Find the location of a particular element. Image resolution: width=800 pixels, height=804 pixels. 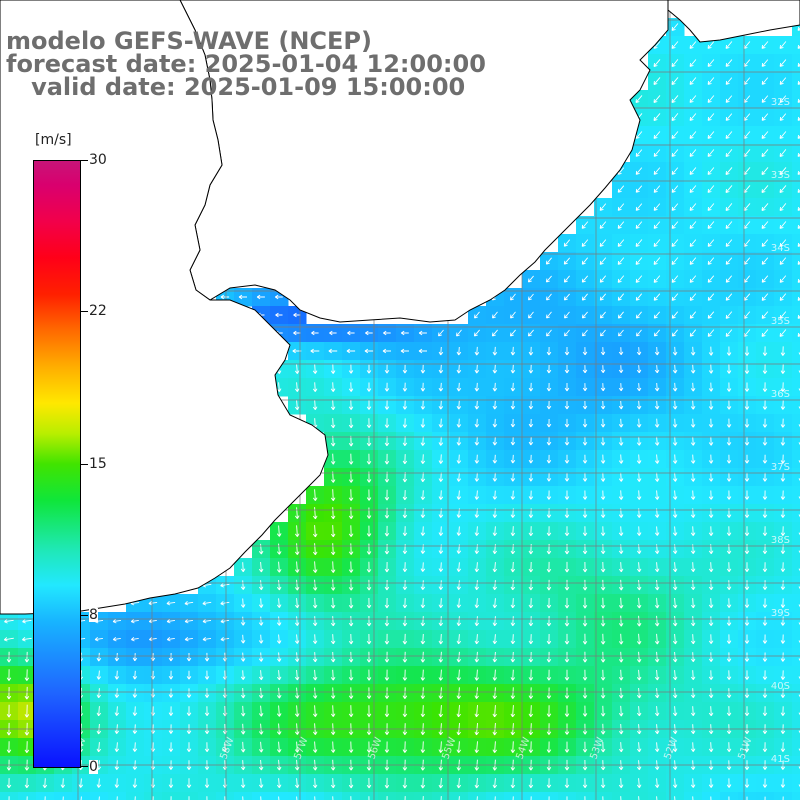

colorbar-tick is located at coordinates (84, 615).